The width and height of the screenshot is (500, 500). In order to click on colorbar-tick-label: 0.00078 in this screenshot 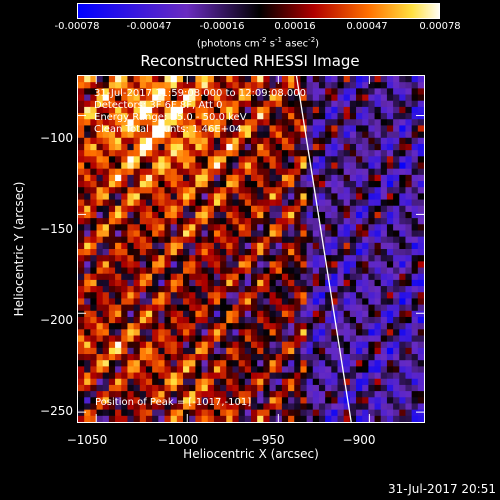, I will do `click(440, 26)`.